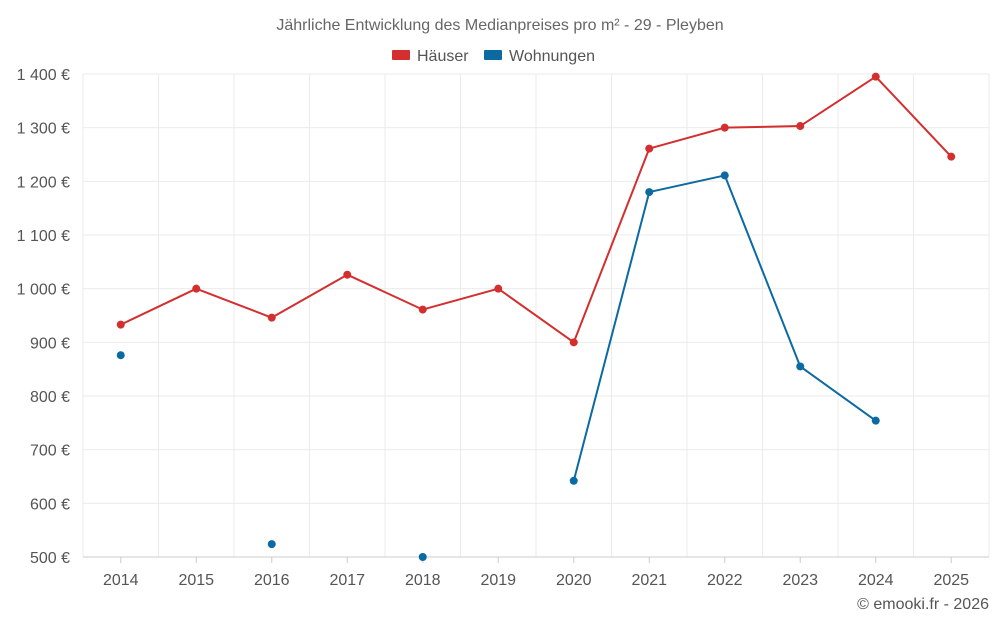 The width and height of the screenshot is (1000, 630). What do you see at coordinates (50, 451) in the screenshot?
I see `y-tick-label: 700 €` at bounding box center [50, 451].